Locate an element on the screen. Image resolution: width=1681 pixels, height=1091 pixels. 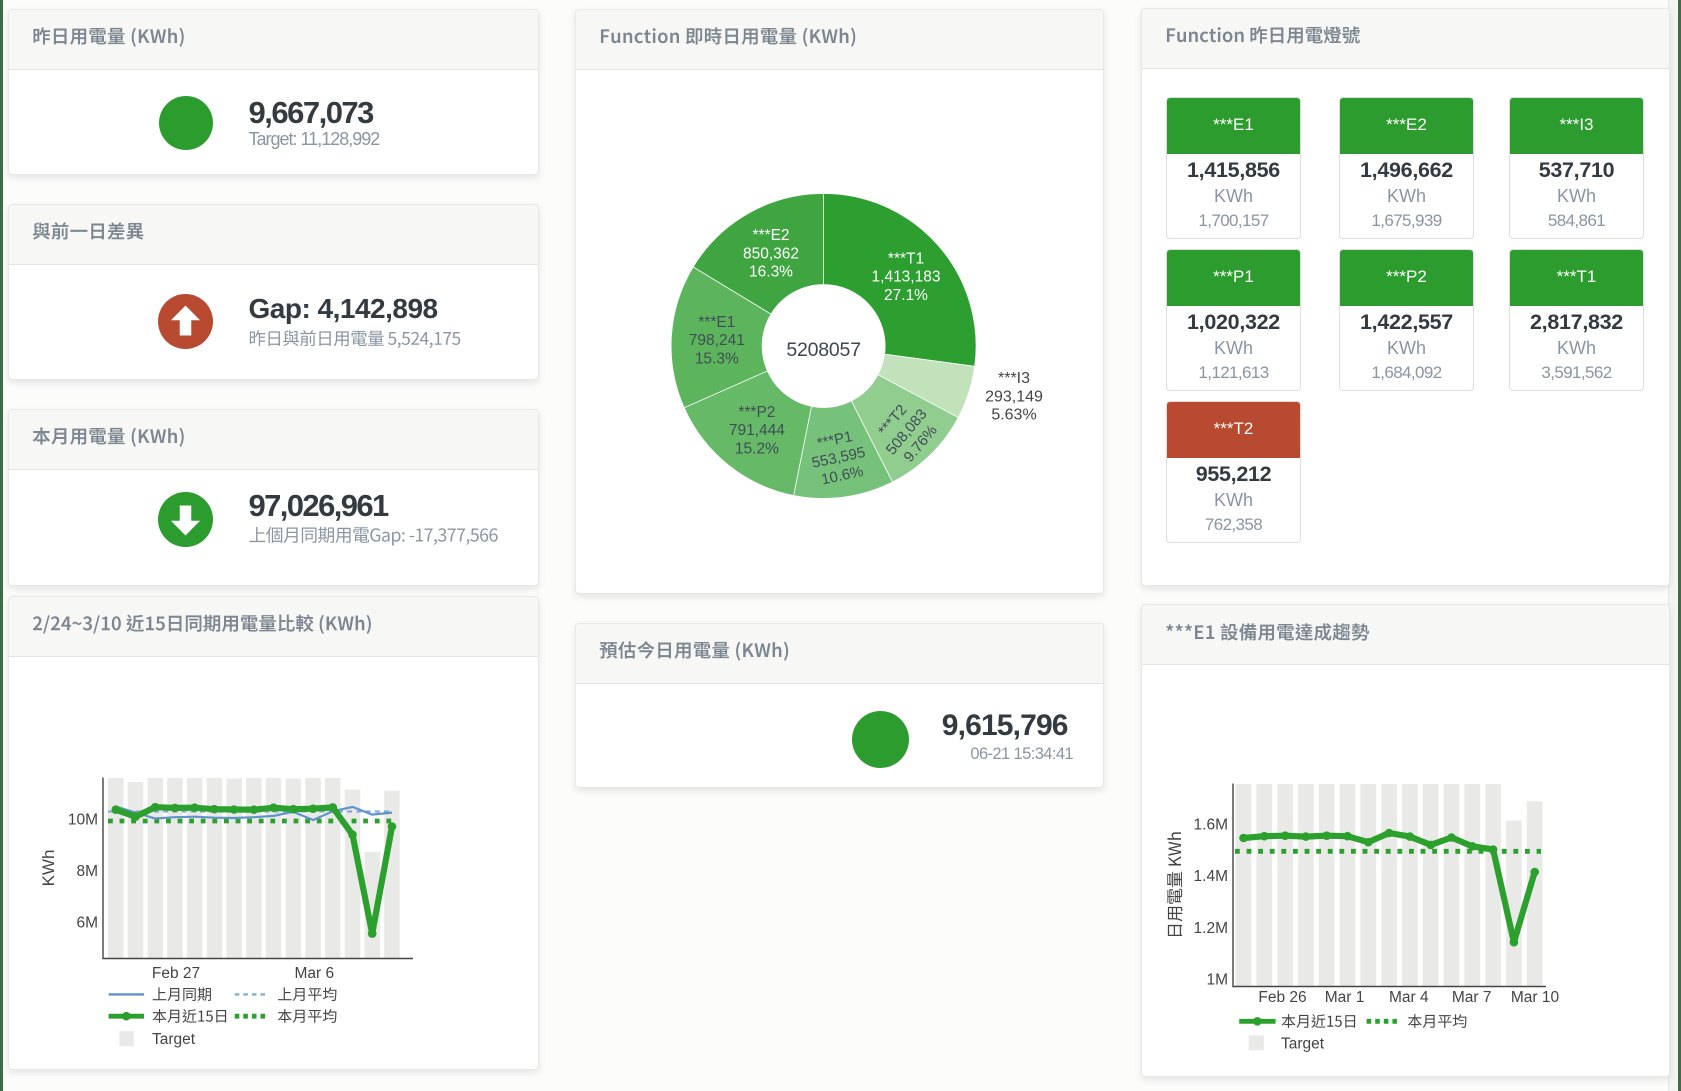
svg-text: Mar 4 is located at coordinates (1409, 997).